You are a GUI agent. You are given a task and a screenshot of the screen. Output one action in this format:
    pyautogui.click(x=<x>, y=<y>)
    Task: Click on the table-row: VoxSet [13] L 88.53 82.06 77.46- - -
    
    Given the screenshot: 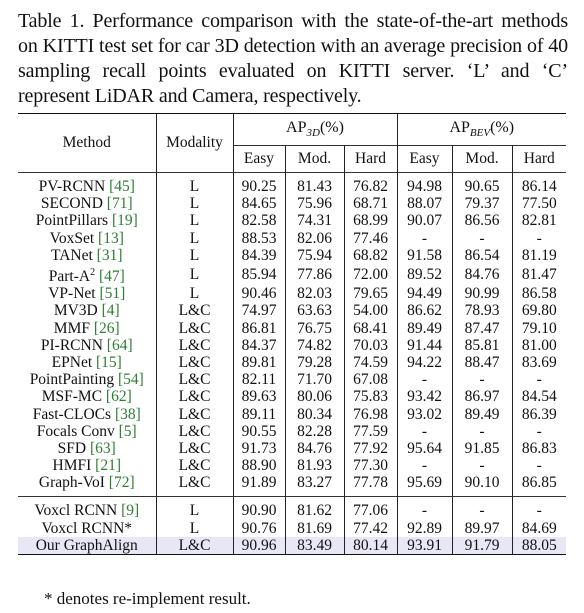 What is the action you would take?
    pyautogui.click(x=292, y=238)
    